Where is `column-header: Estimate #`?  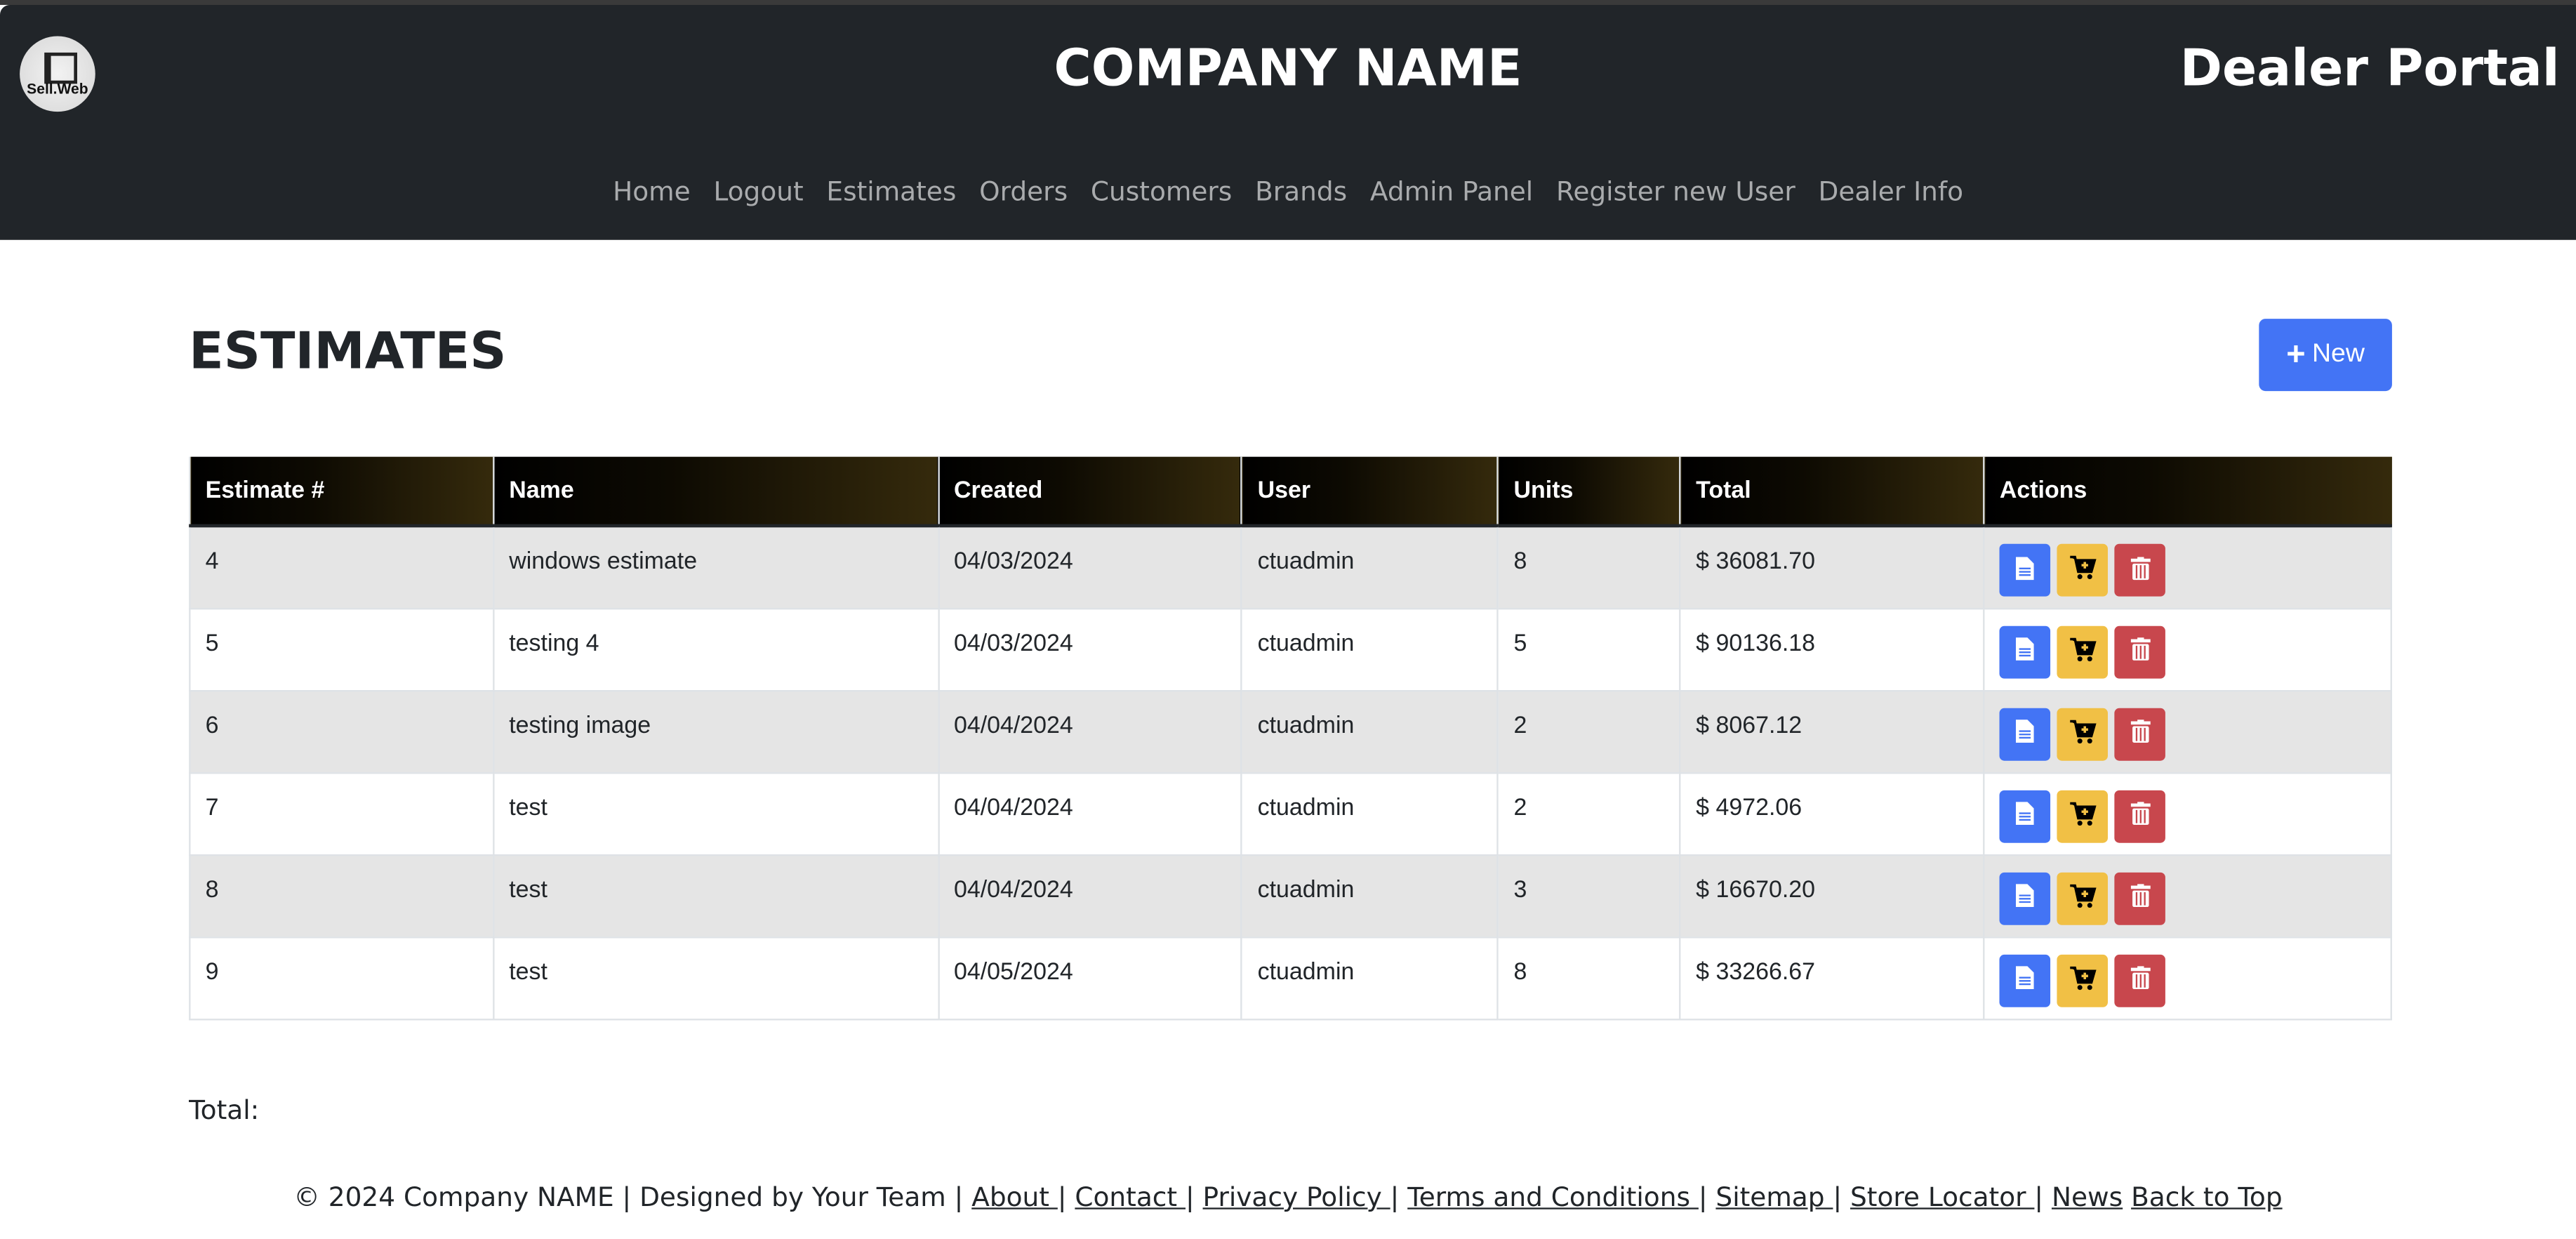 column-header: Estimate # is located at coordinates (342, 492).